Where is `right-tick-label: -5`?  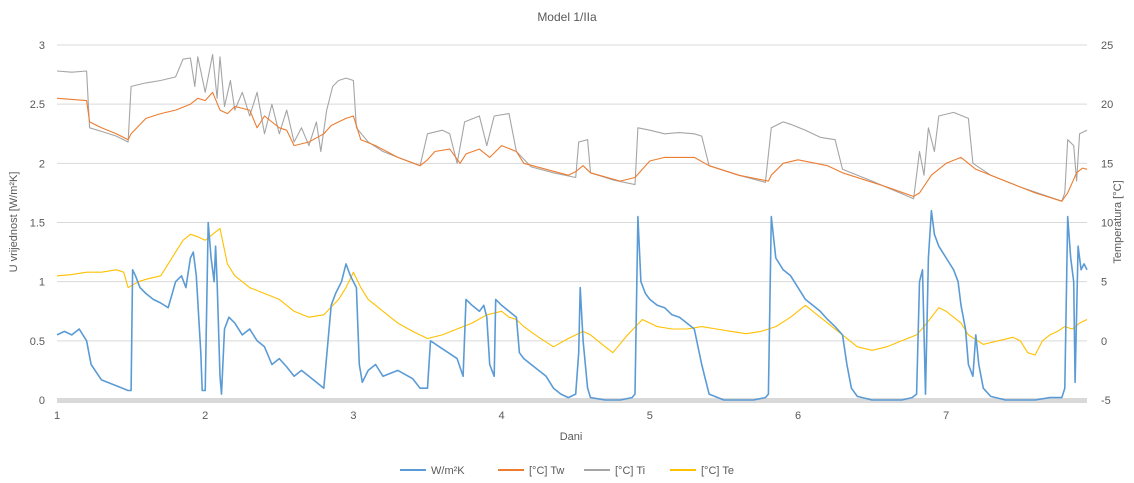 right-tick-label: -5 is located at coordinates (1106, 401).